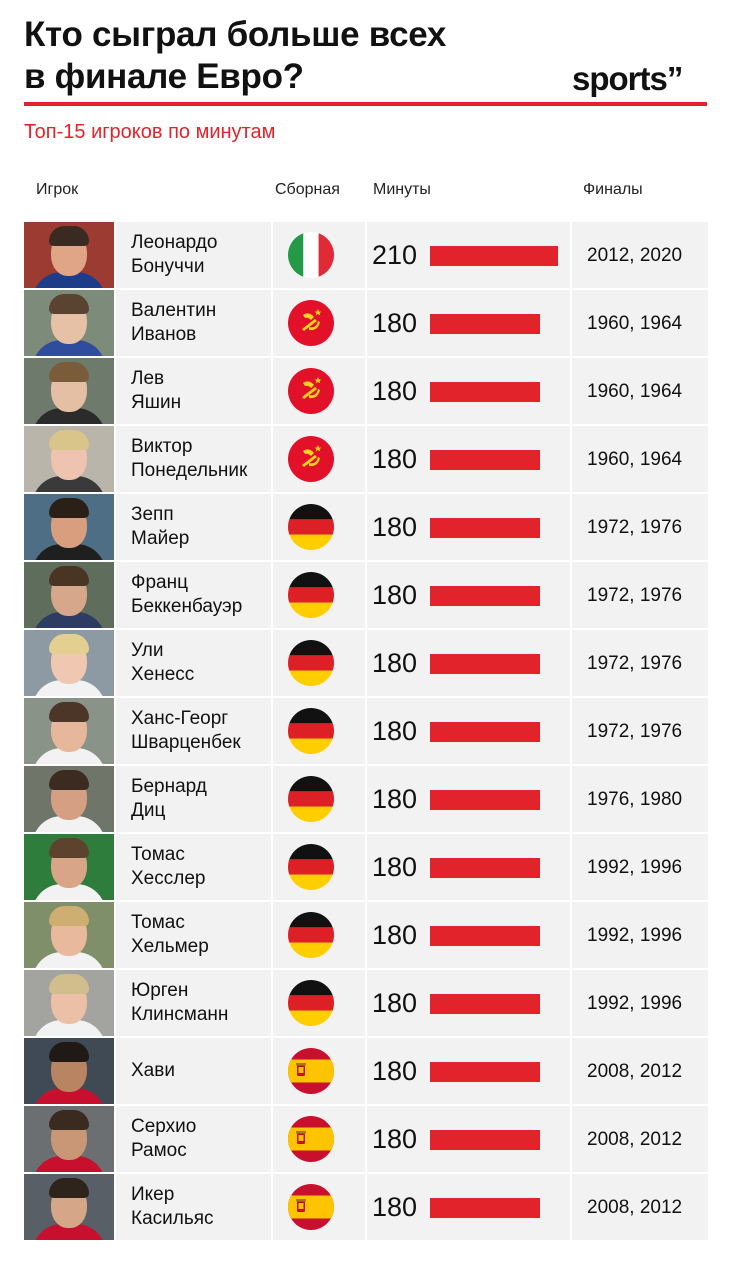 This screenshot has width=730, height=1261. Describe the element at coordinates (163, 674) in the screenshot. I see `player-last-name: Хенесс` at that location.